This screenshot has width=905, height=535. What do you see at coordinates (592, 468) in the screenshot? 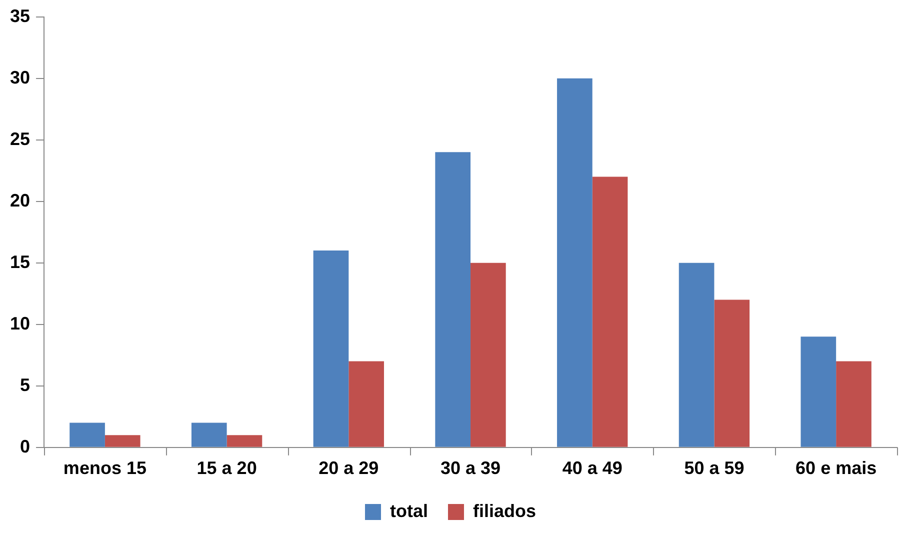
I see `x-tick-label: 40 a 49` at bounding box center [592, 468].